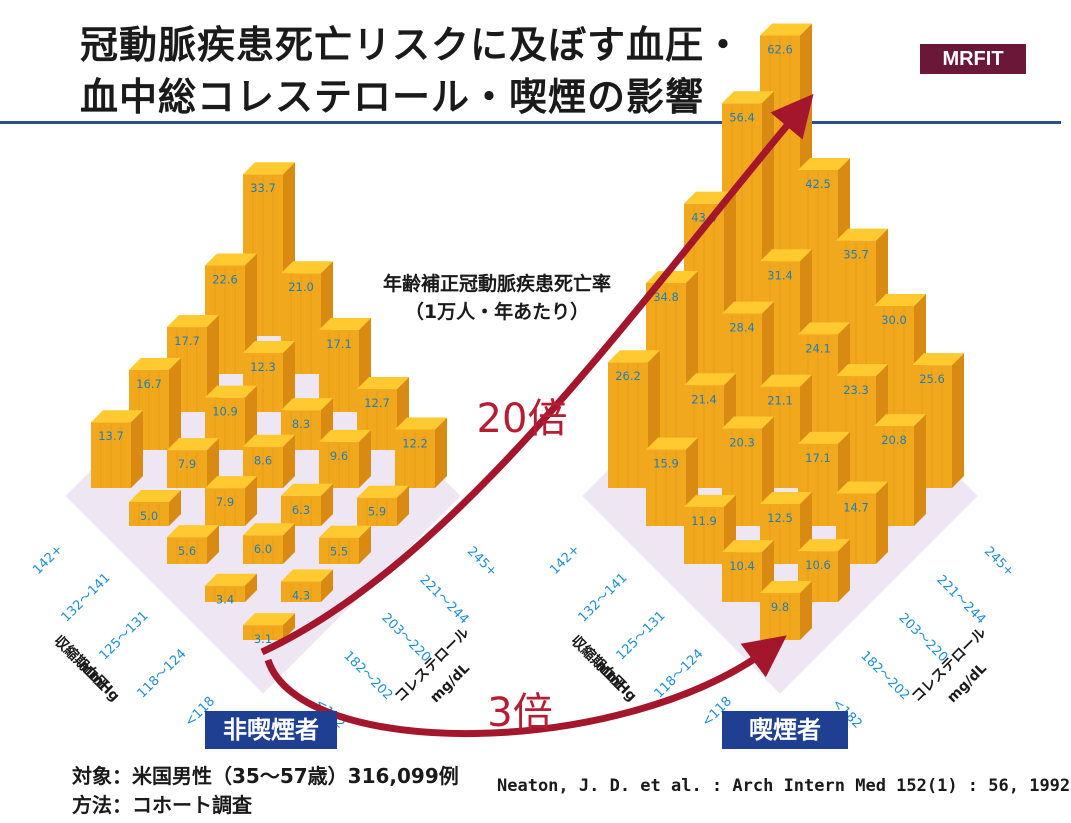 The width and height of the screenshot is (1071, 823). I want to click on bar-nonsmoker-bp3-chol0: 5.0, so click(155, 508).